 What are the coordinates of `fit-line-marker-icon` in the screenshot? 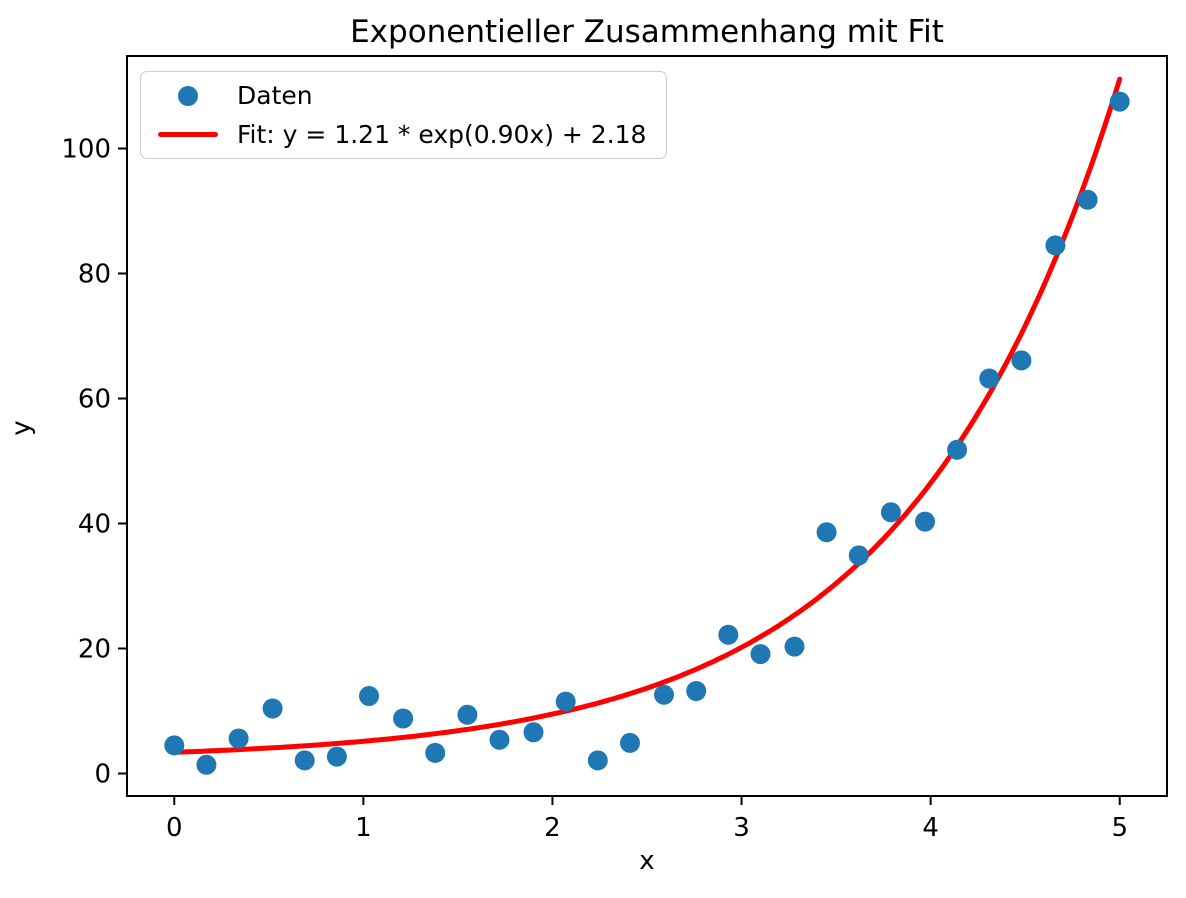 It's located at (188, 134).